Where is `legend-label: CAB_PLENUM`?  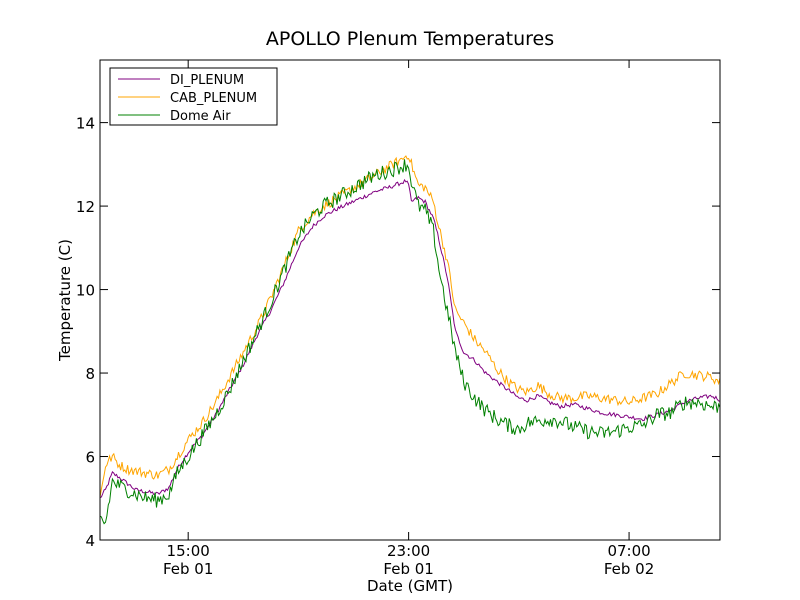 legend-label: CAB_PLENUM is located at coordinates (213, 98).